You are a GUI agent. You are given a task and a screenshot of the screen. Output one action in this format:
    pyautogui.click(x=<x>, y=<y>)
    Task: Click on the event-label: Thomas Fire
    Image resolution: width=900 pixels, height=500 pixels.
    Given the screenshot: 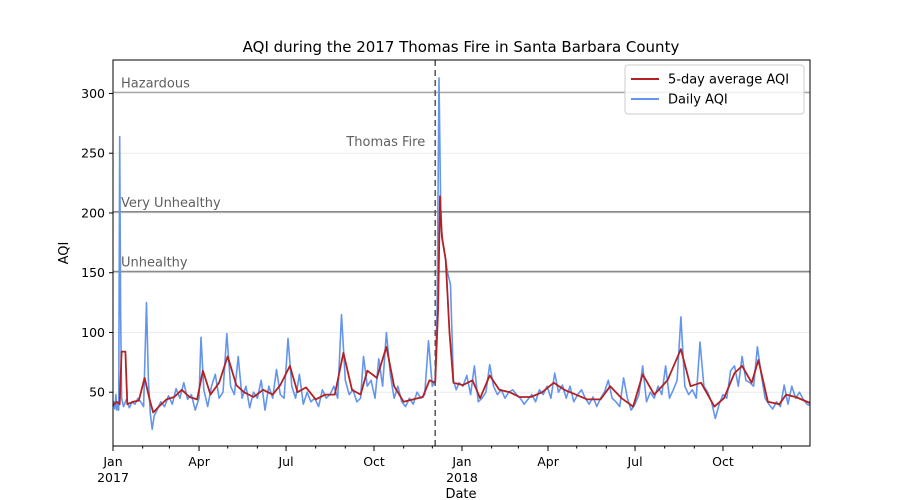 What is the action you would take?
    pyautogui.click(x=385, y=142)
    